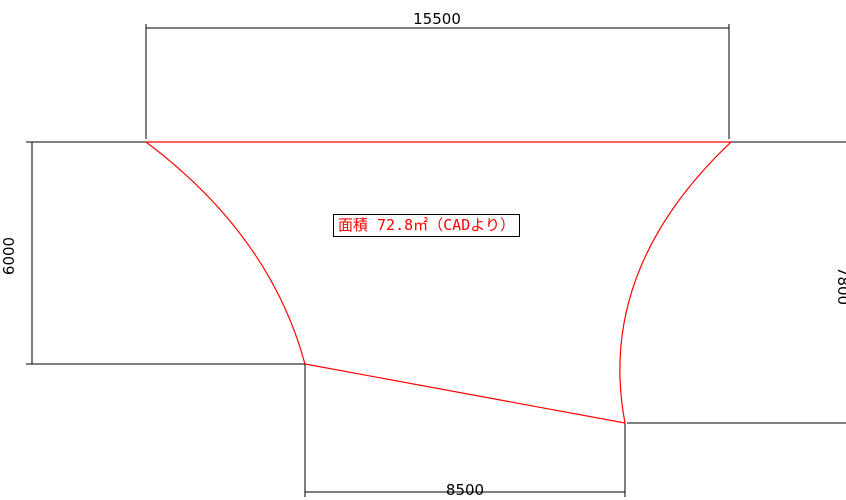 Image resolution: width=846 pixels, height=500 pixels. What do you see at coordinates (736, 282) in the screenshot?
I see `dimension-right` at bounding box center [736, 282].